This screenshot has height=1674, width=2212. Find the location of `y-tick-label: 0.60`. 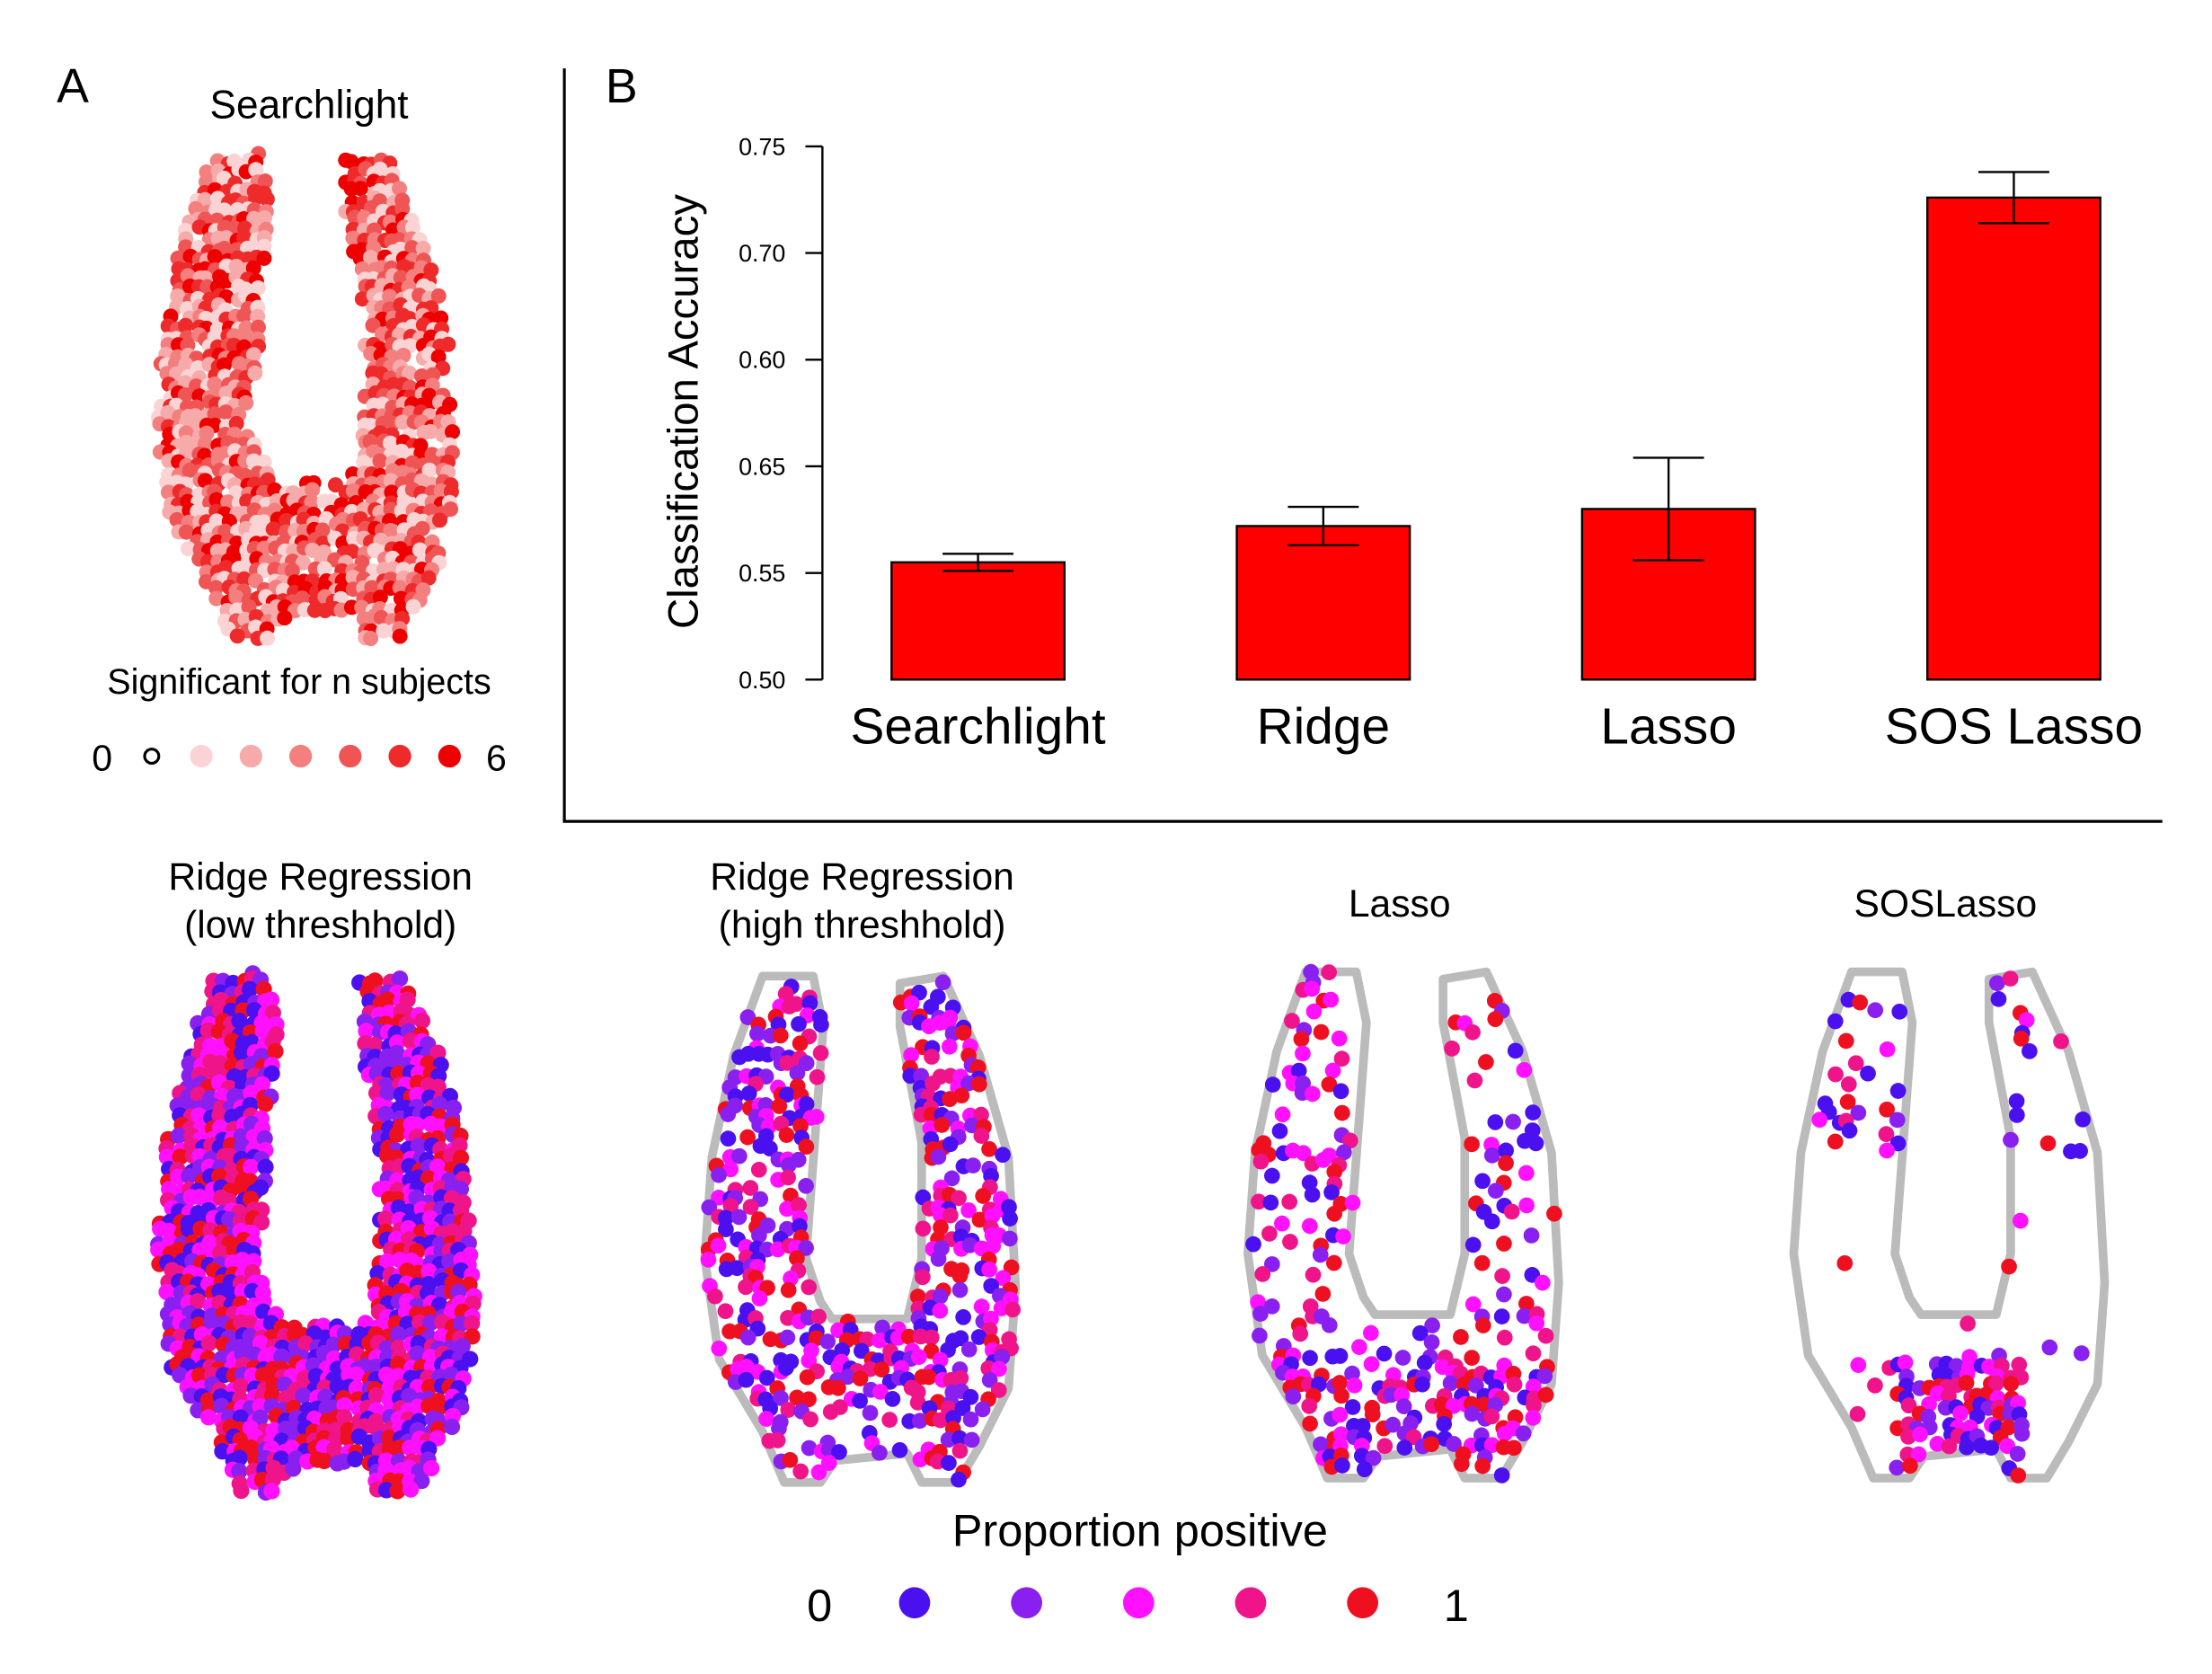

y-tick-label: 0.60 is located at coordinates (762, 360).